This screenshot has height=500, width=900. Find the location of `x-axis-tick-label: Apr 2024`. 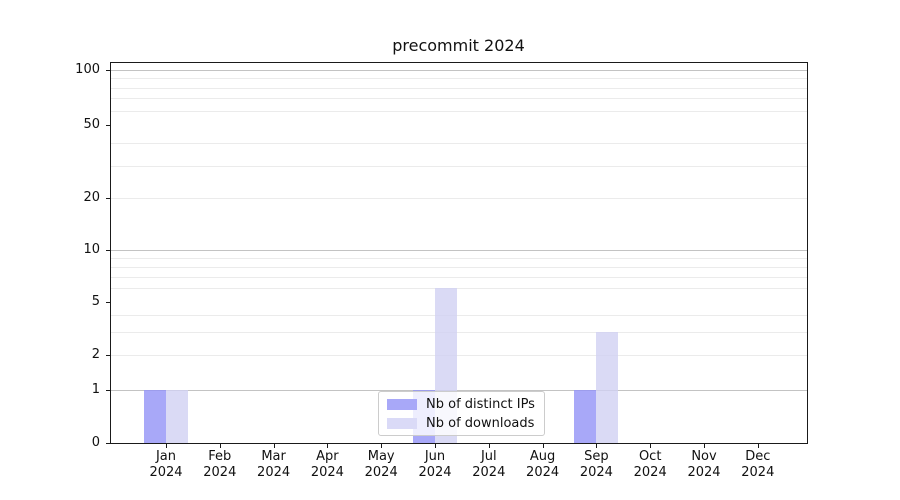

x-axis-tick-label: Apr 2024 is located at coordinates (327, 464).